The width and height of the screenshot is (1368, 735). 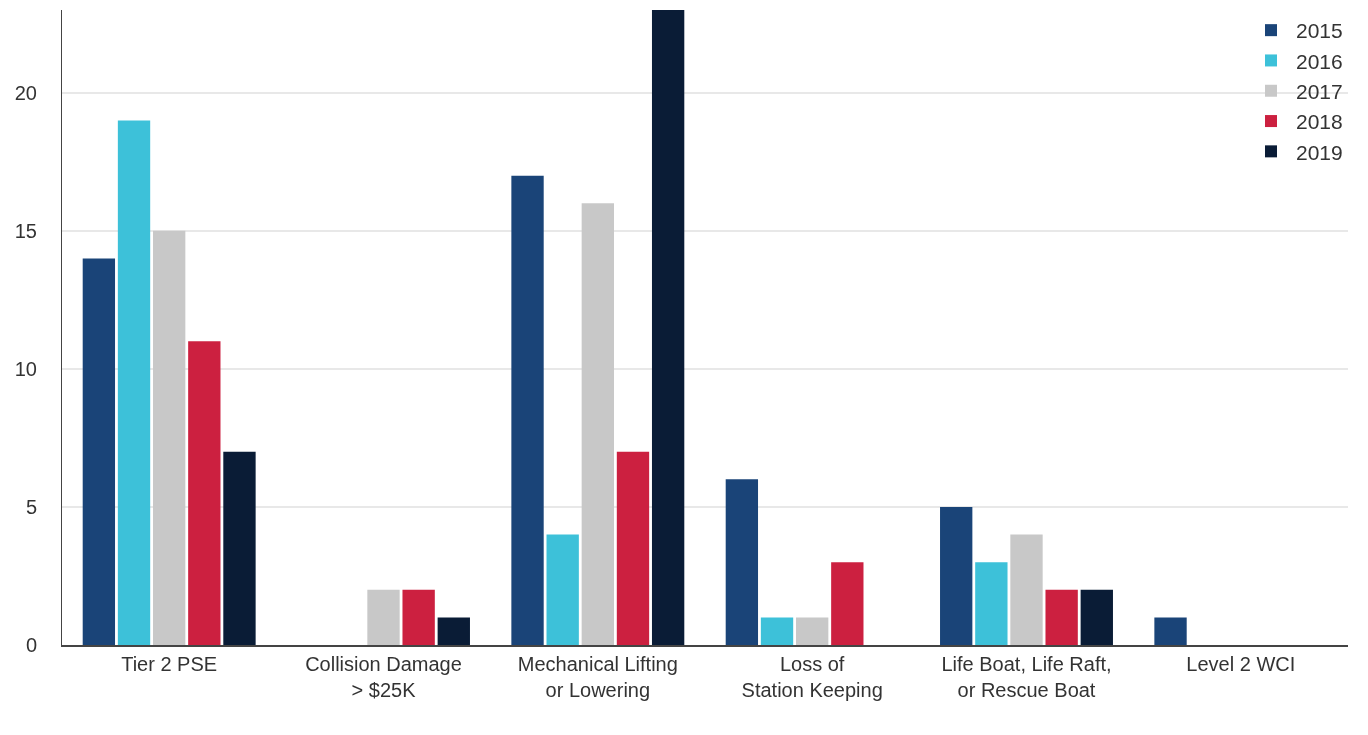 What do you see at coordinates (31, 645) in the screenshot?
I see `y-tick-label: 0` at bounding box center [31, 645].